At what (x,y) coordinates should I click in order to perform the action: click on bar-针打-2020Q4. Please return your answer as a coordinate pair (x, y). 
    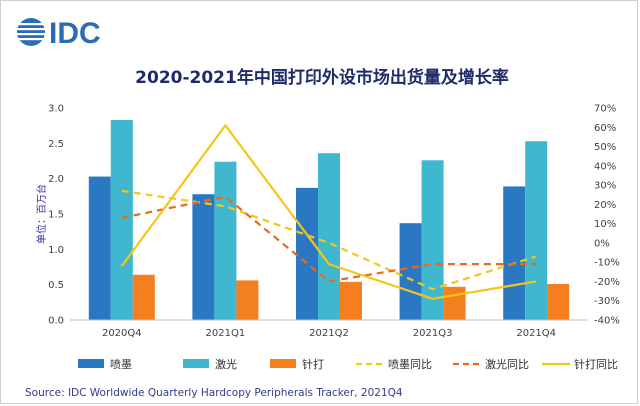
    Looking at the image, I should click on (143, 297).